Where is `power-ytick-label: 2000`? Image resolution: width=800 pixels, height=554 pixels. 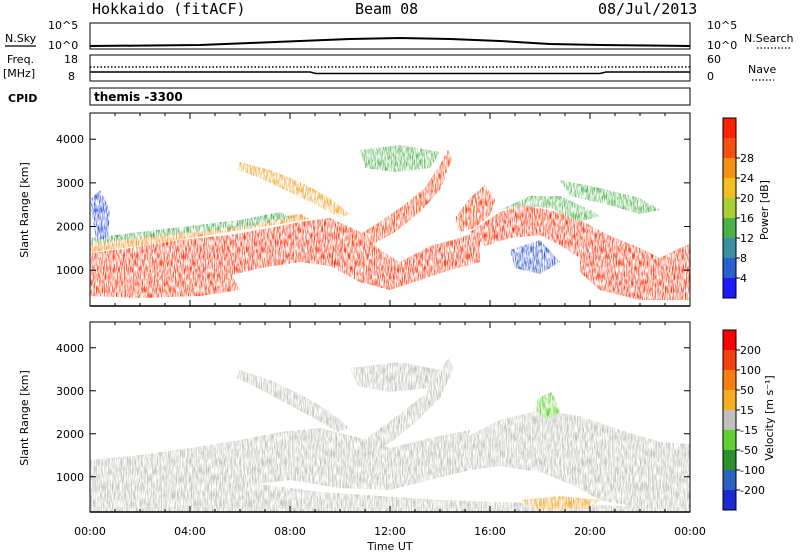
power-ytick-label: 2000 is located at coordinates (70, 227).